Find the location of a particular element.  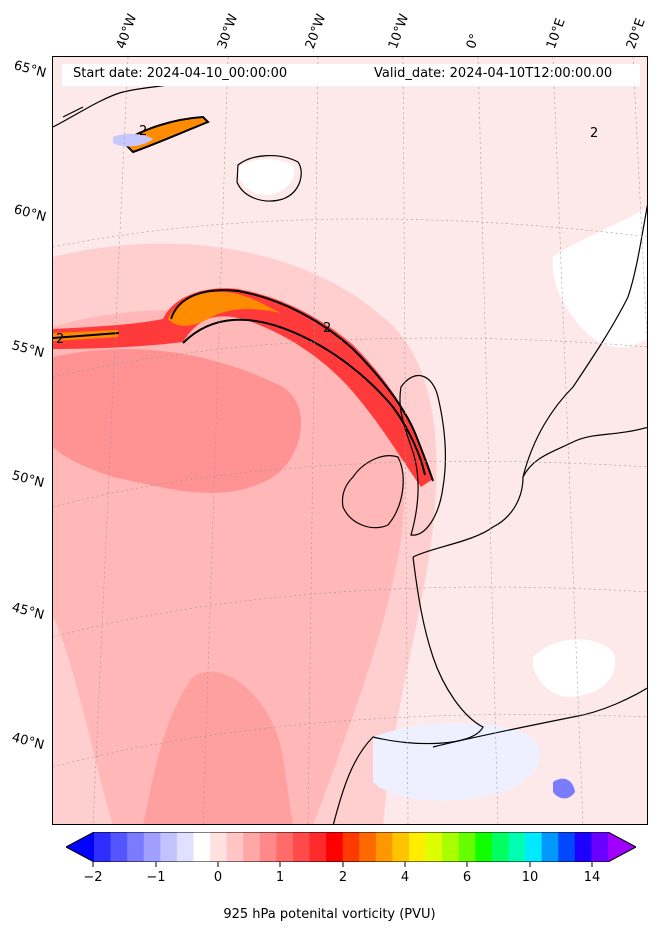

lon-label-20w: 20°W is located at coordinates (316, 31).